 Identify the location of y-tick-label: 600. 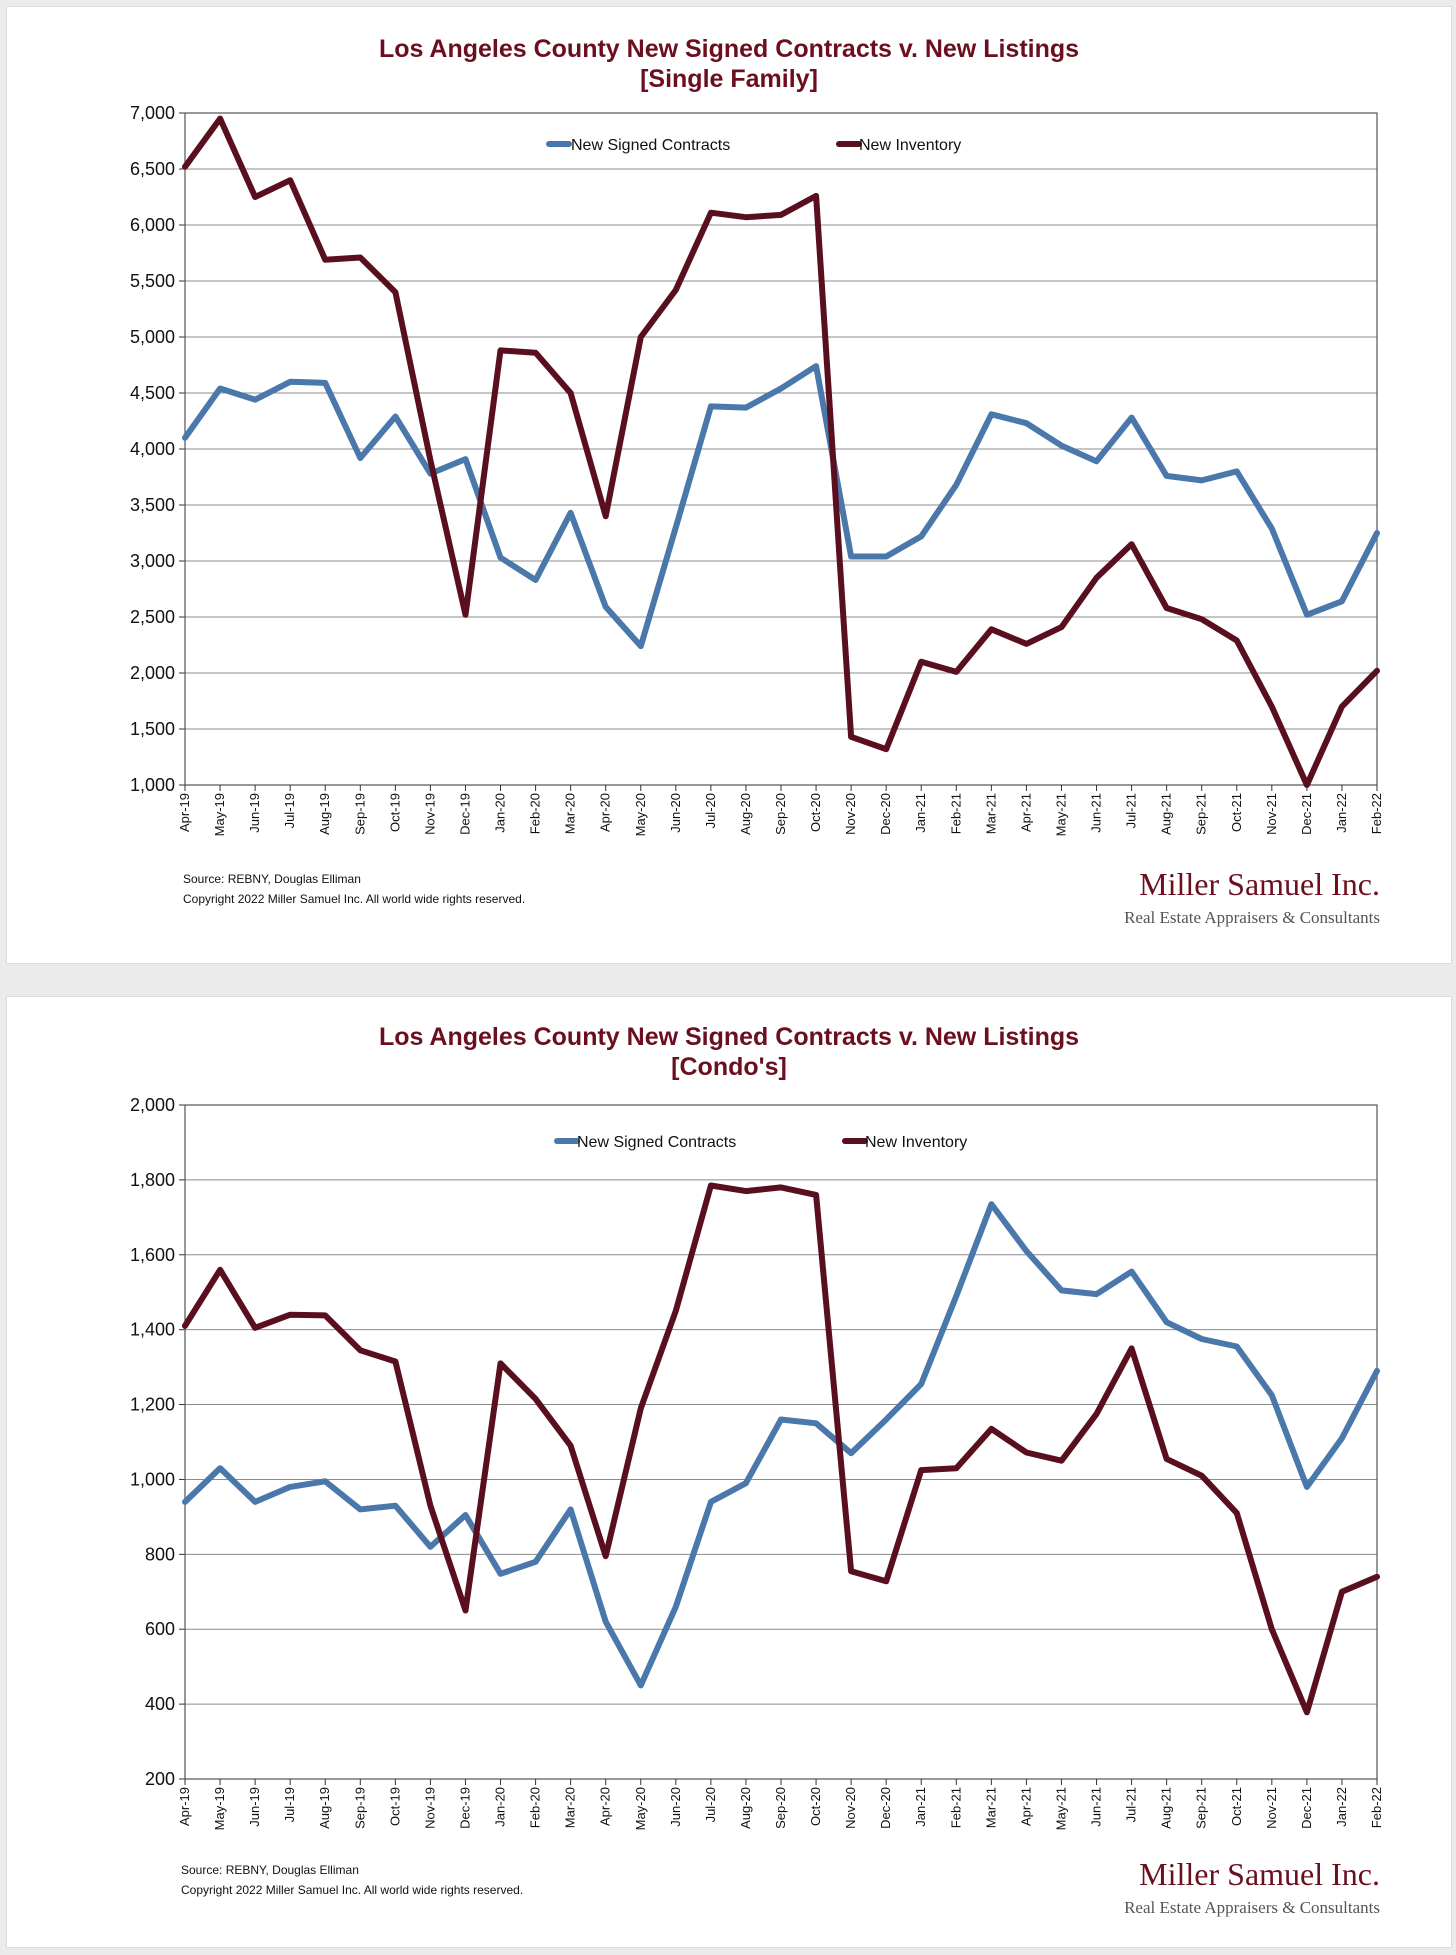
(160, 1629).